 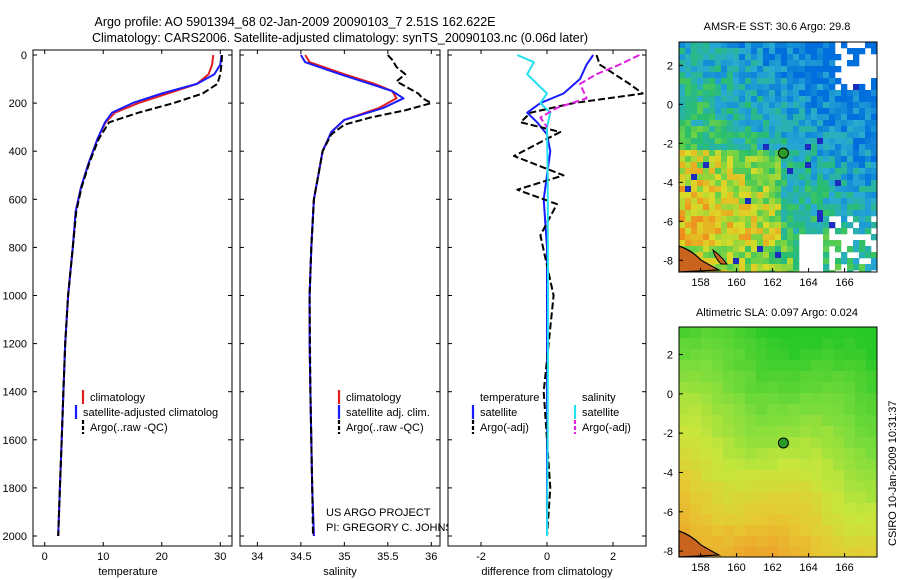 I want to click on map-x-tick-label: 160, so click(x=736, y=283).